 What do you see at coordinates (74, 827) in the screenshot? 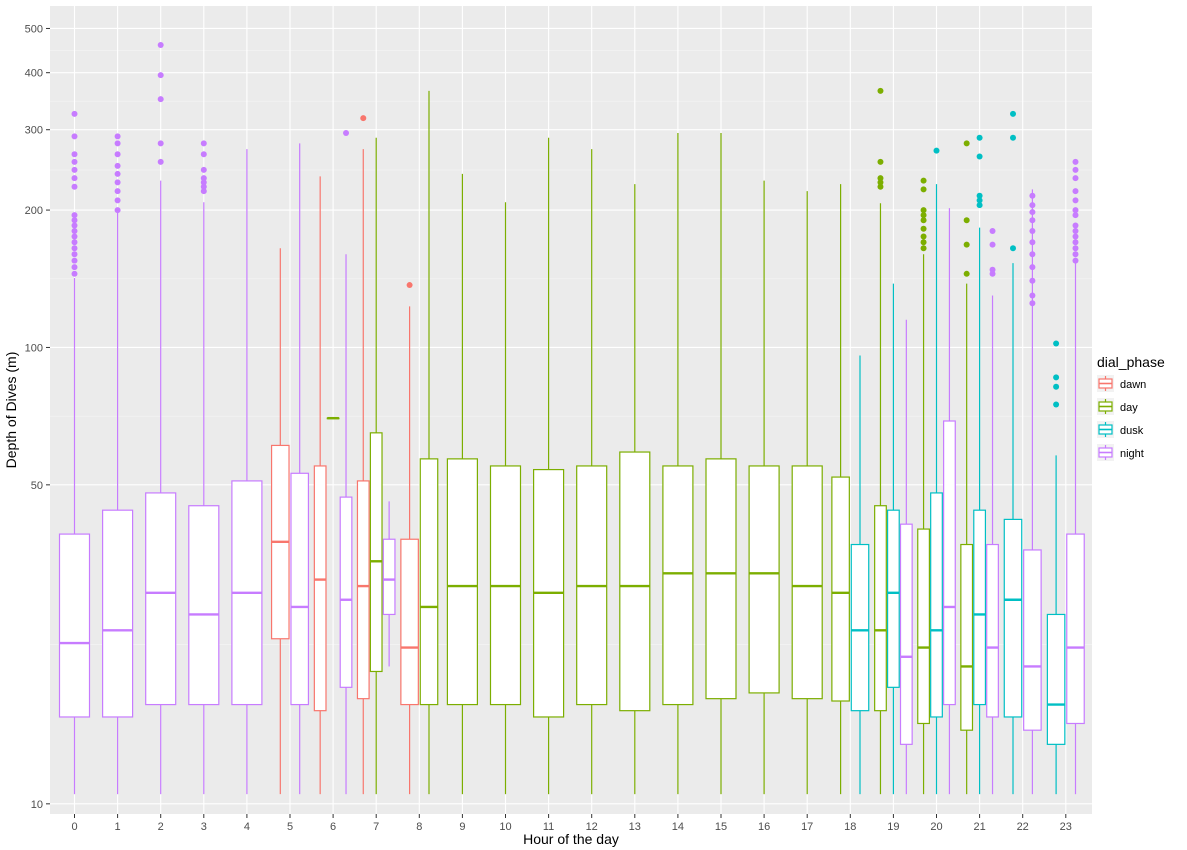
I see `x-tick-label: 0` at bounding box center [74, 827].